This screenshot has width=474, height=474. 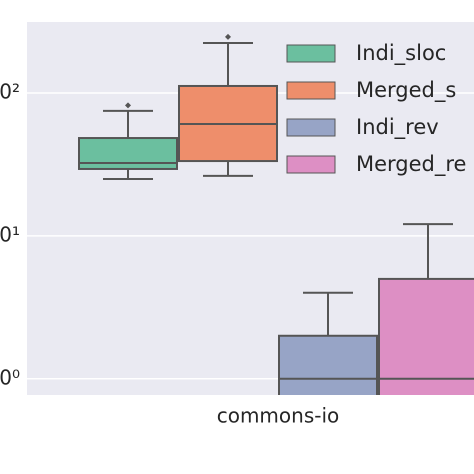 I want to click on legend-label: Indi_rev, so click(x=397, y=127).